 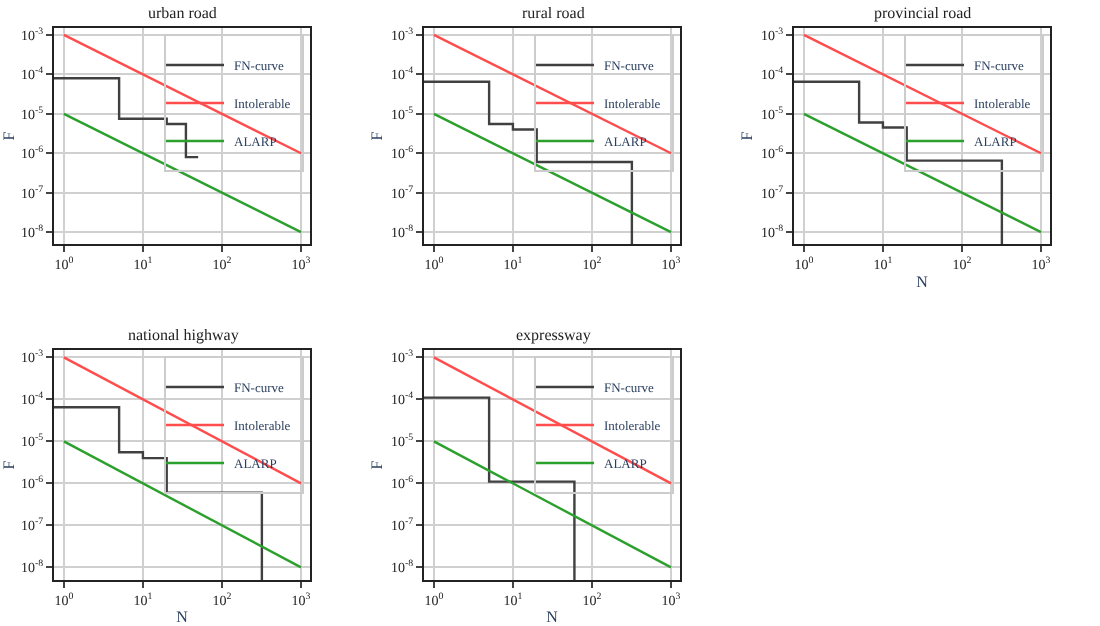 What do you see at coordinates (182, 13) in the screenshot?
I see `chart-title: urban road` at bounding box center [182, 13].